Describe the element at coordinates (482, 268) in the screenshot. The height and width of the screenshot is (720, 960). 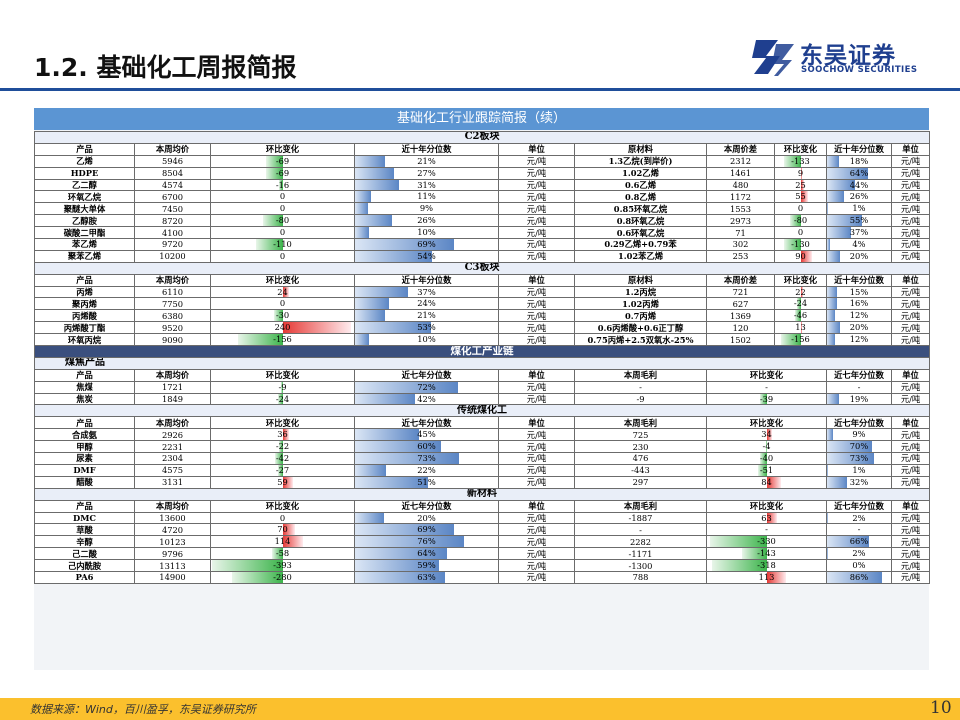
I see `section-row: C3板块` at that location.